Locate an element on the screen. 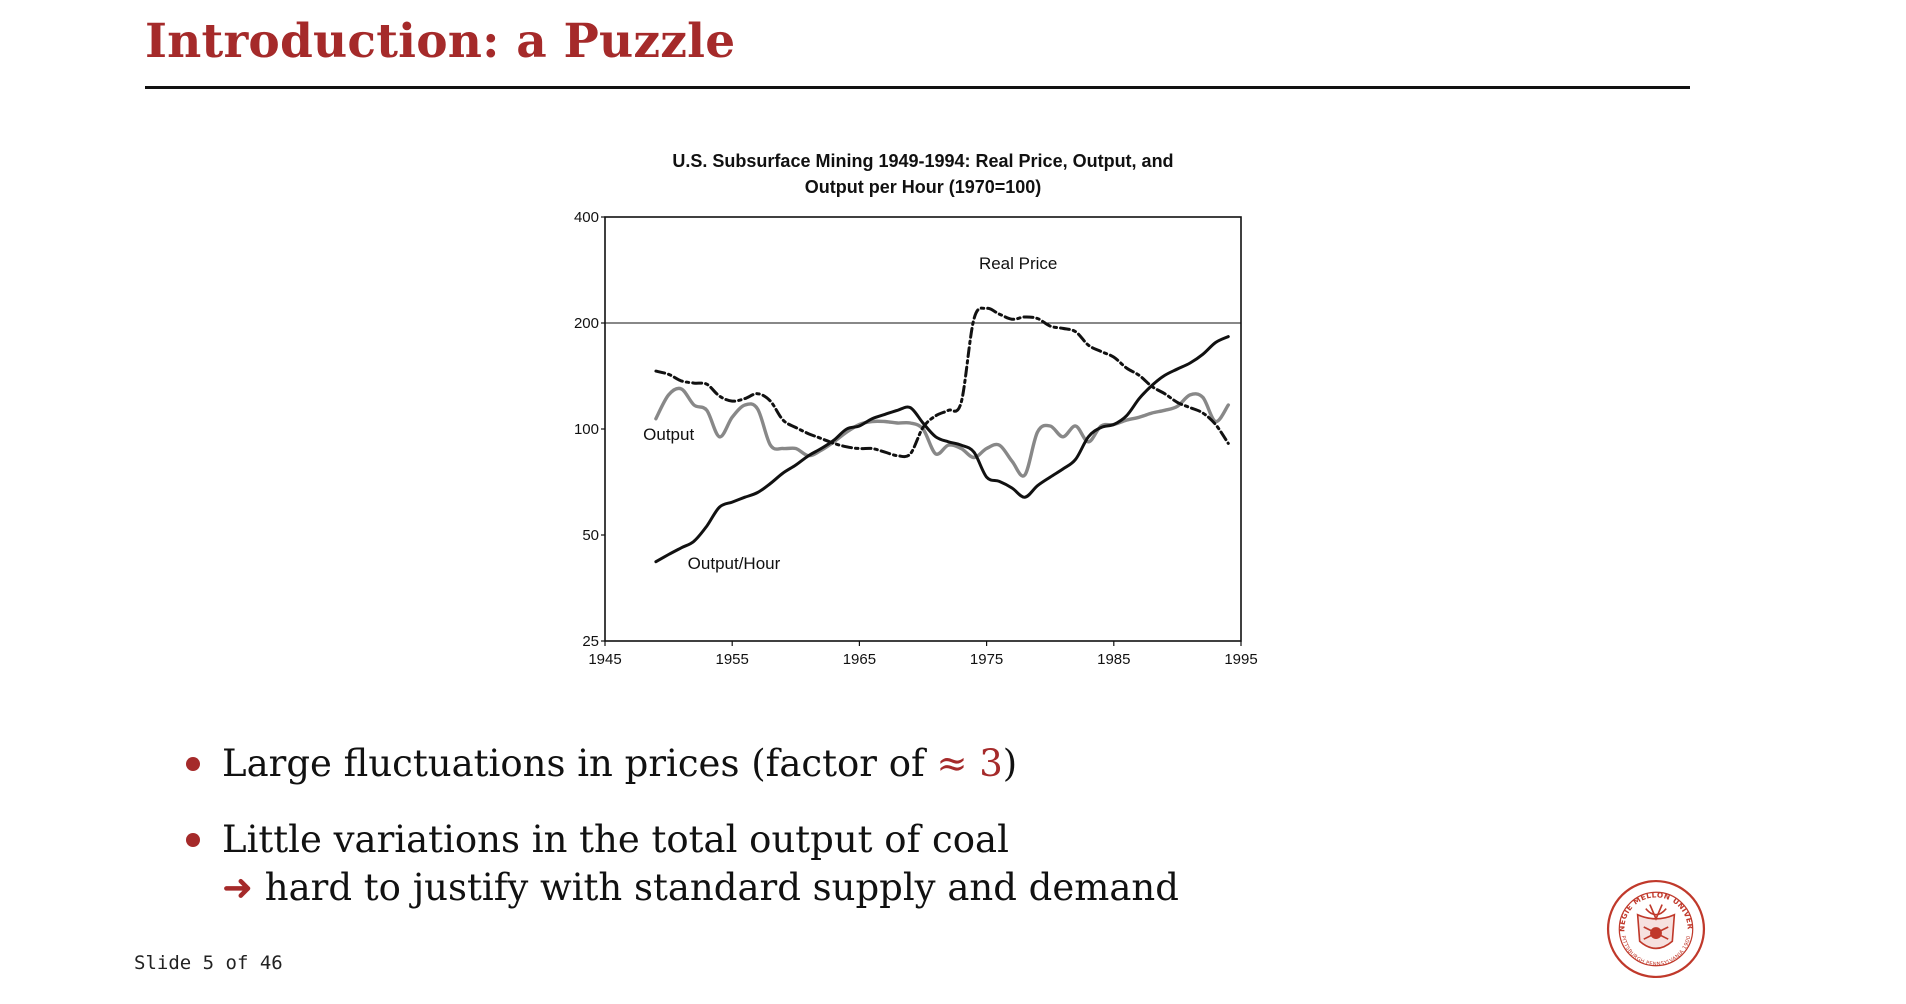 This screenshot has height=1004, width=1906. series-labels: Output Real Price Output/Hour is located at coordinates (850, 413).